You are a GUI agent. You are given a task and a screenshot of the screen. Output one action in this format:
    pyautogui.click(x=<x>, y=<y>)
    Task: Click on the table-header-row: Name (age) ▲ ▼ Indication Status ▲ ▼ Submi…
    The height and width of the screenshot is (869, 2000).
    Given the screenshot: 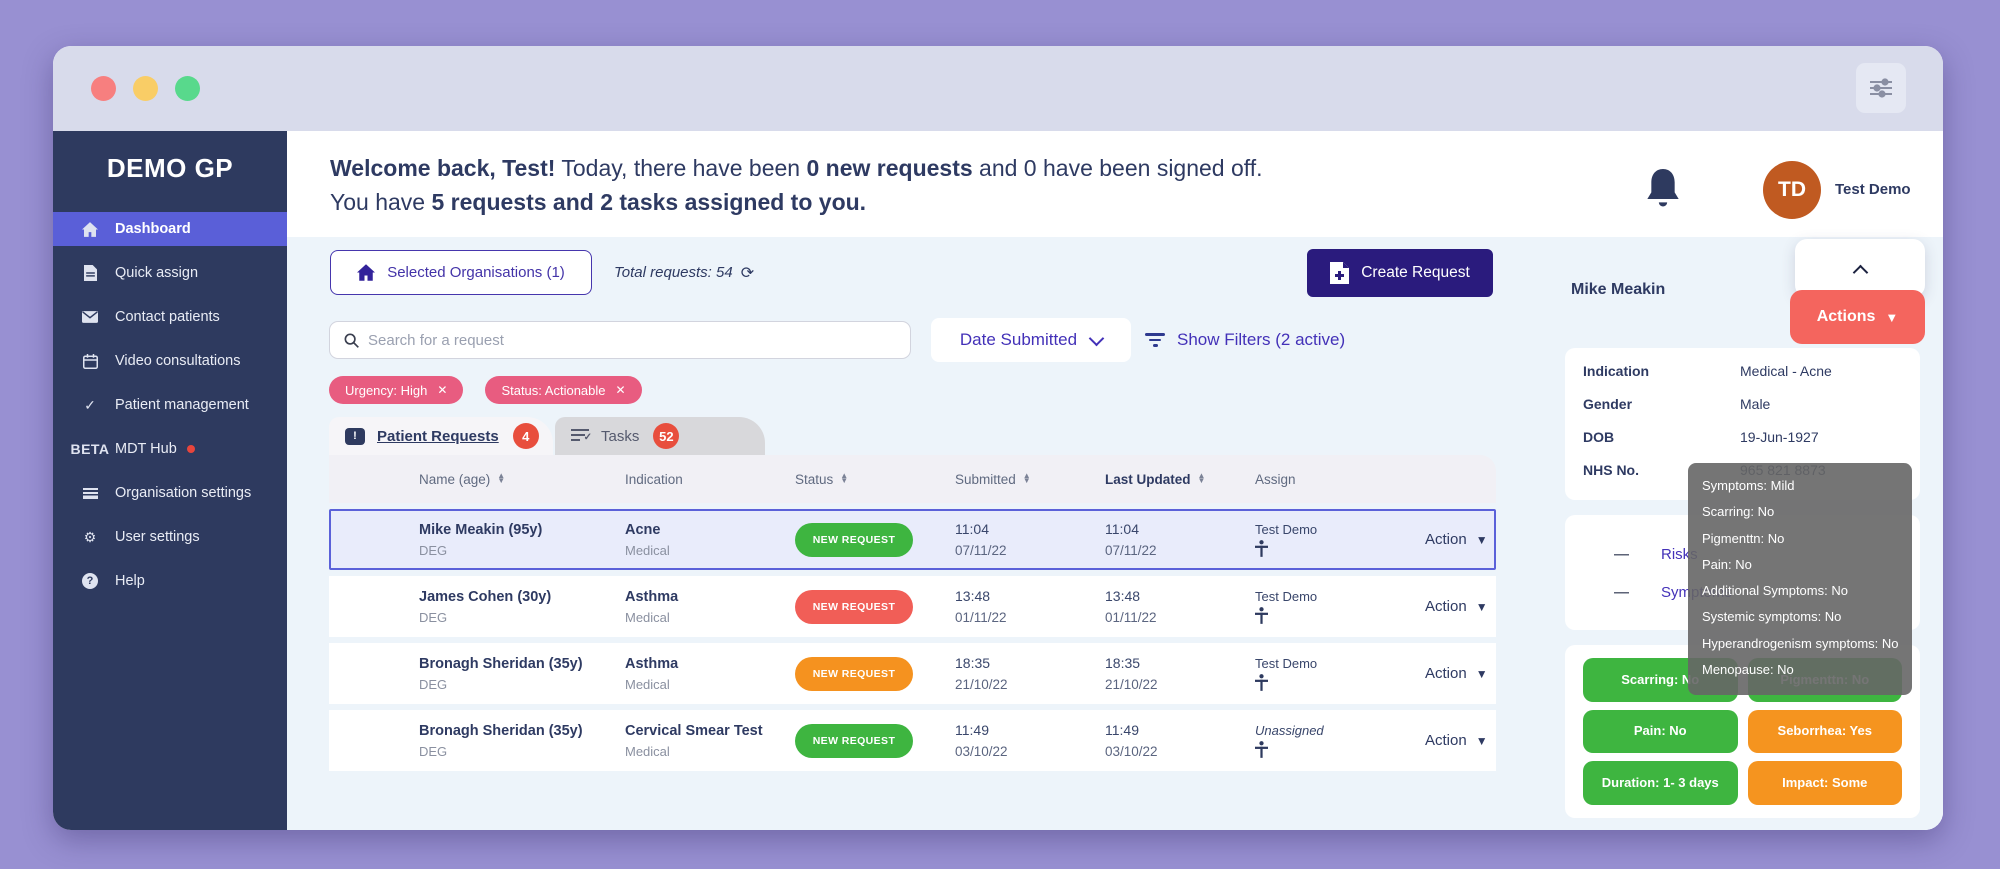 What is the action you would take?
    pyautogui.click(x=912, y=479)
    